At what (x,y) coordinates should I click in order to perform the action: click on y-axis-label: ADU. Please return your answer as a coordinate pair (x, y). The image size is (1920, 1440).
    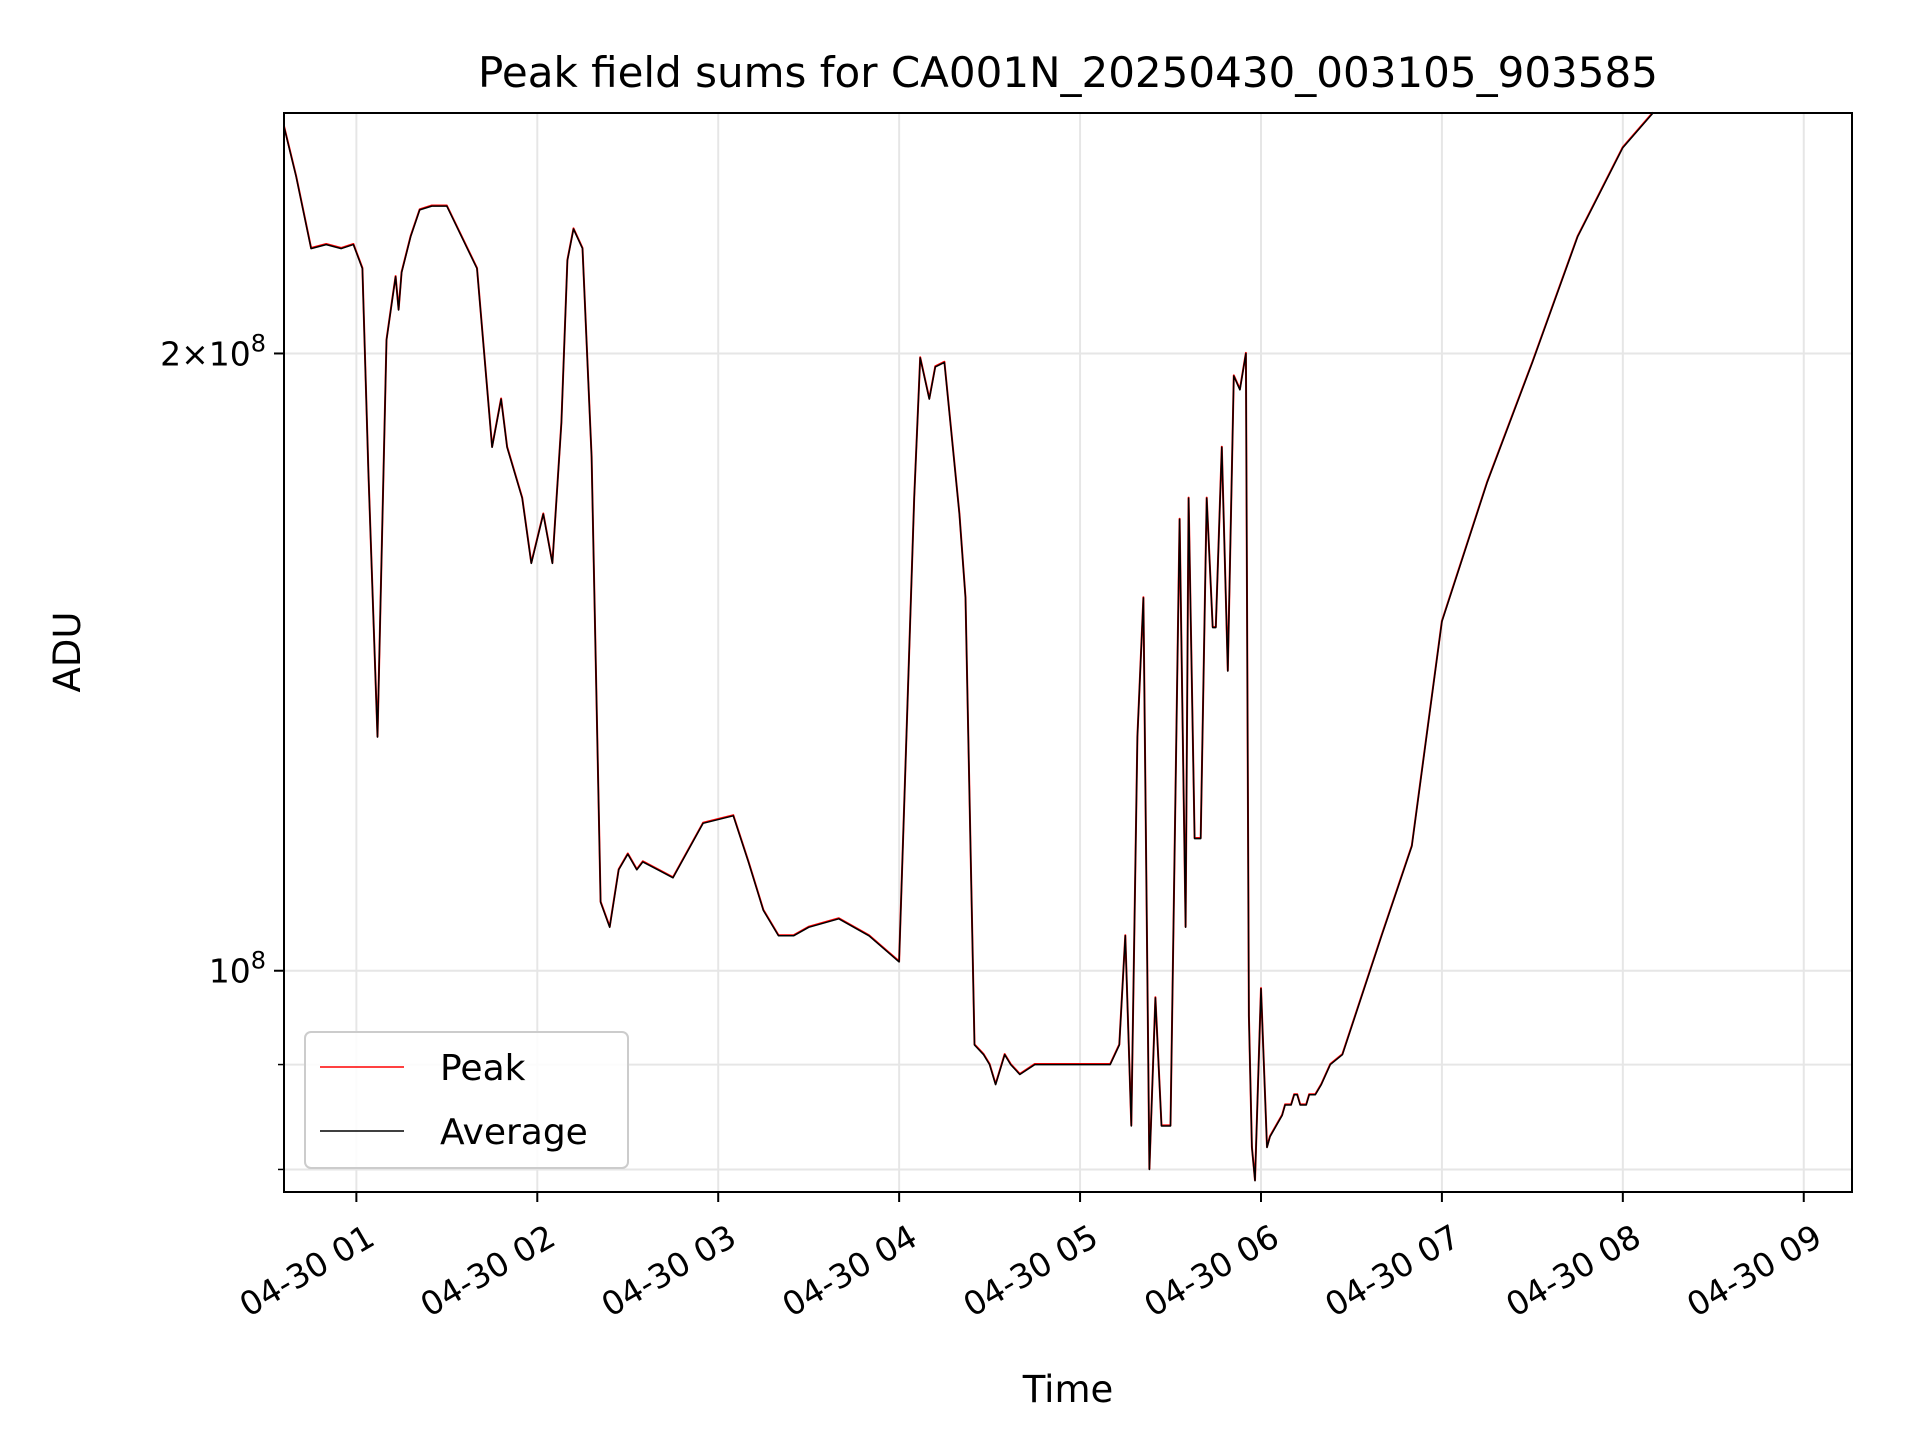
    Looking at the image, I should click on (67, 652).